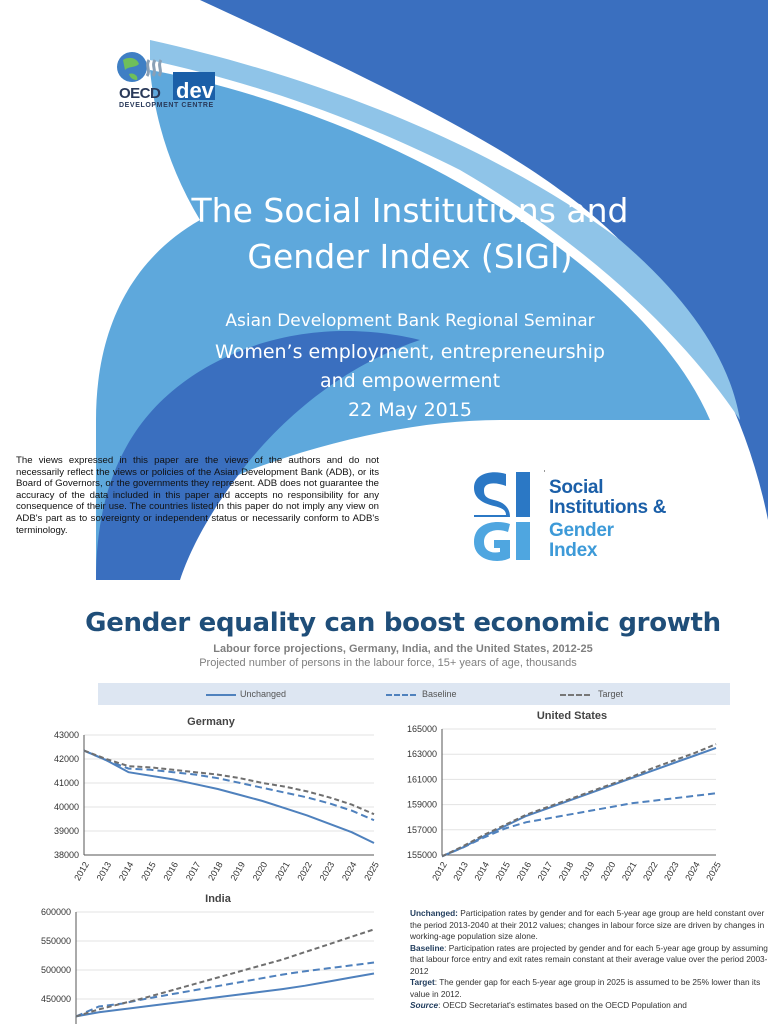 This screenshot has height=1024, width=768. I want to click on oecd-logo-graphic, so click(166, 76).